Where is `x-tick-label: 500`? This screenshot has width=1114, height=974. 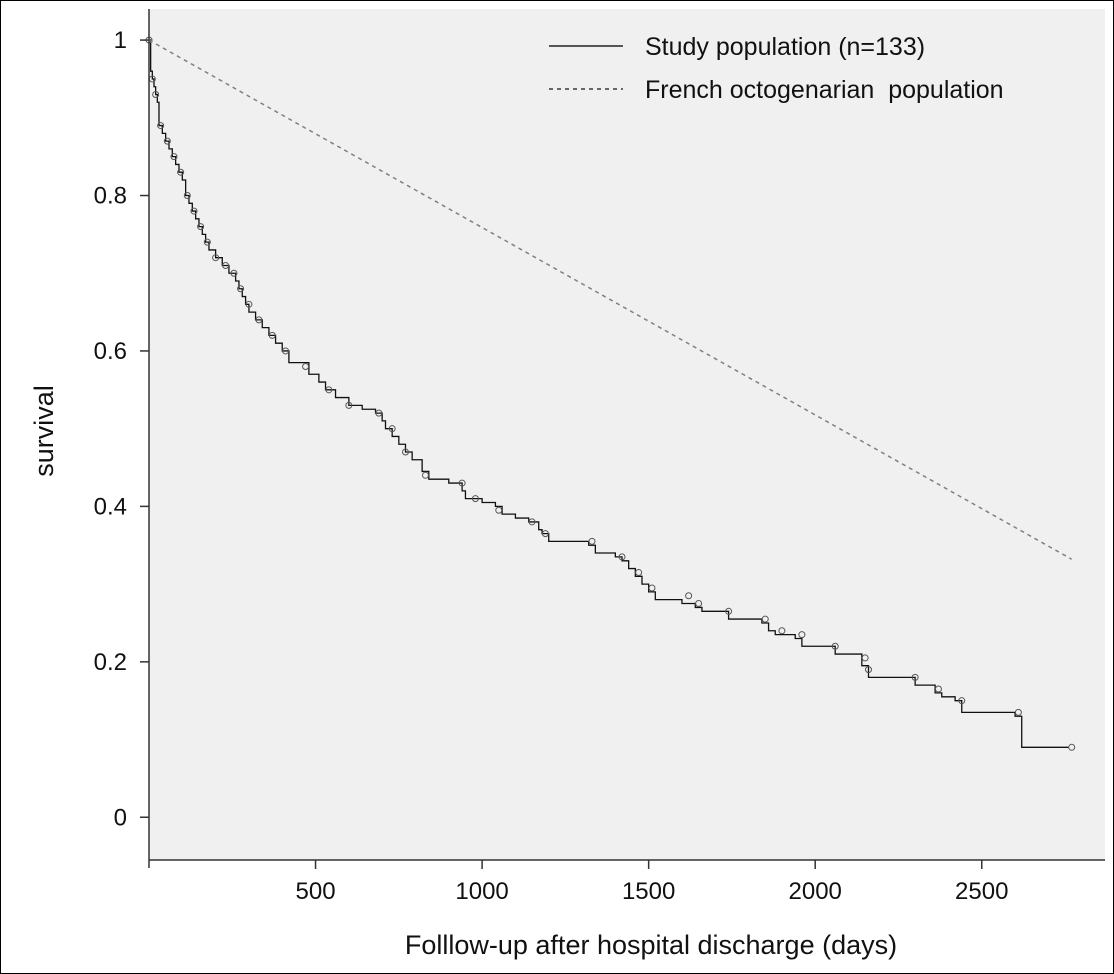 x-tick-label: 500 is located at coordinates (316, 891).